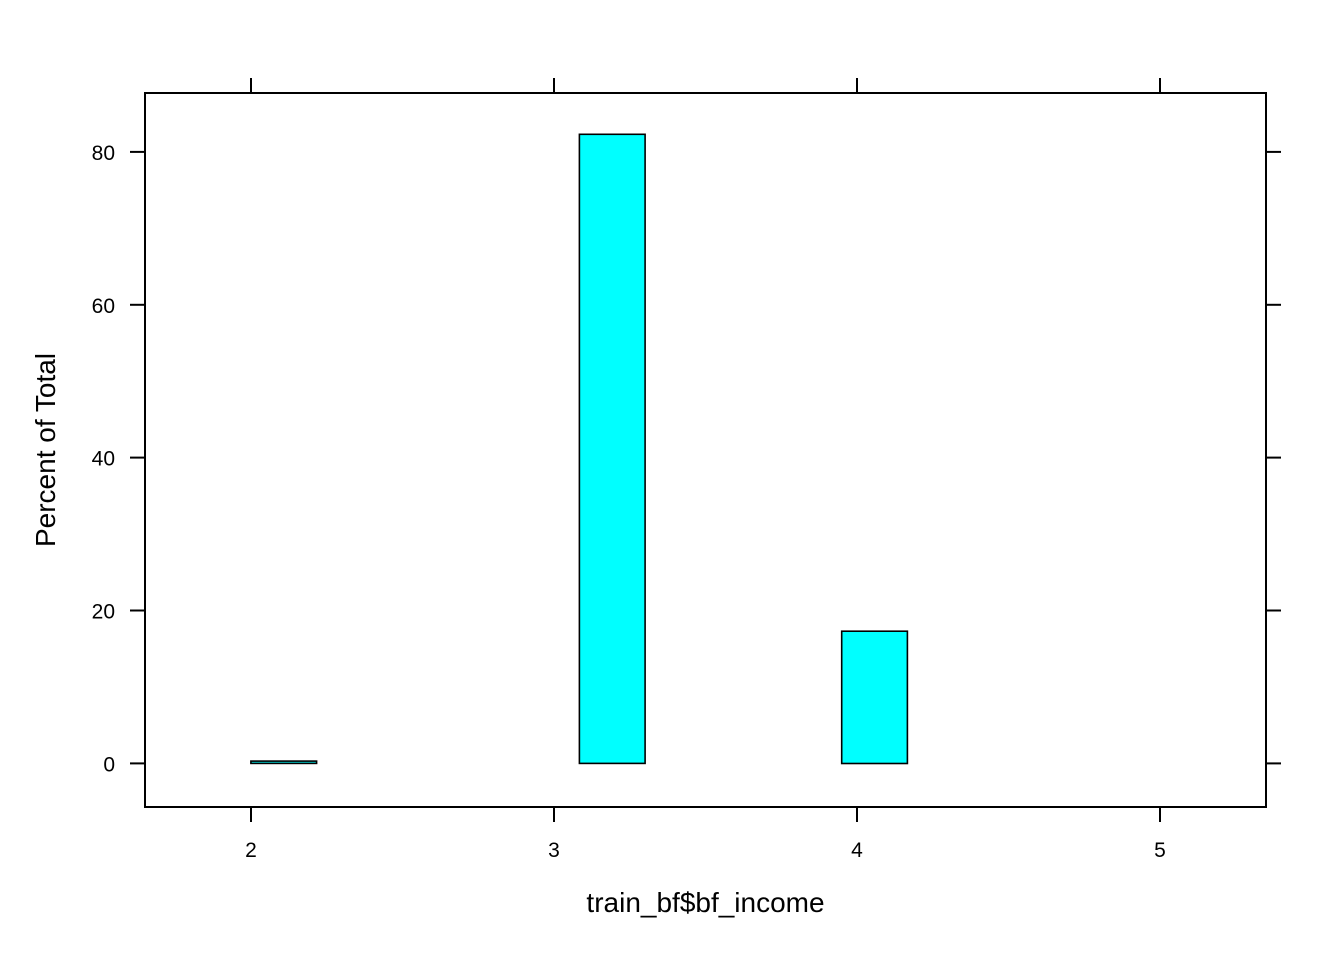  What do you see at coordinates (45, 450) in the screenshot?
I see `y-axis-title: Percent of Total` at bounding box center [45, 450].